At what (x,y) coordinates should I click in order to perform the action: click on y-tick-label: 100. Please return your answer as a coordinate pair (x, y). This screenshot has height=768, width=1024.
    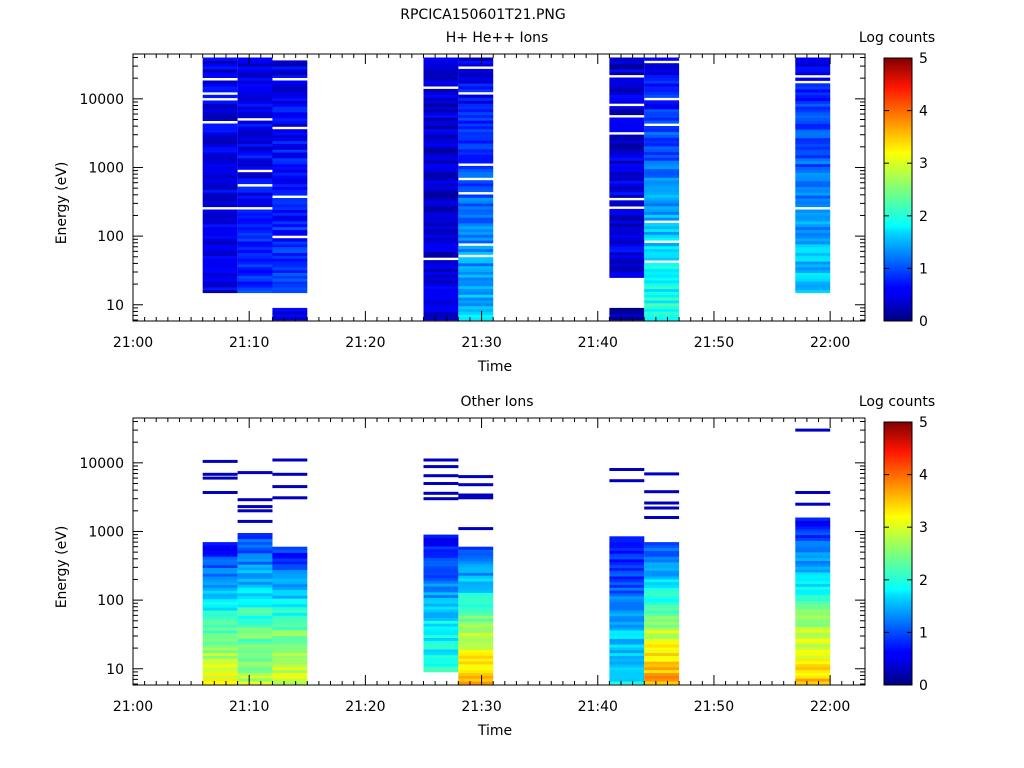
    Looking at the image, I should click on (110, 601).